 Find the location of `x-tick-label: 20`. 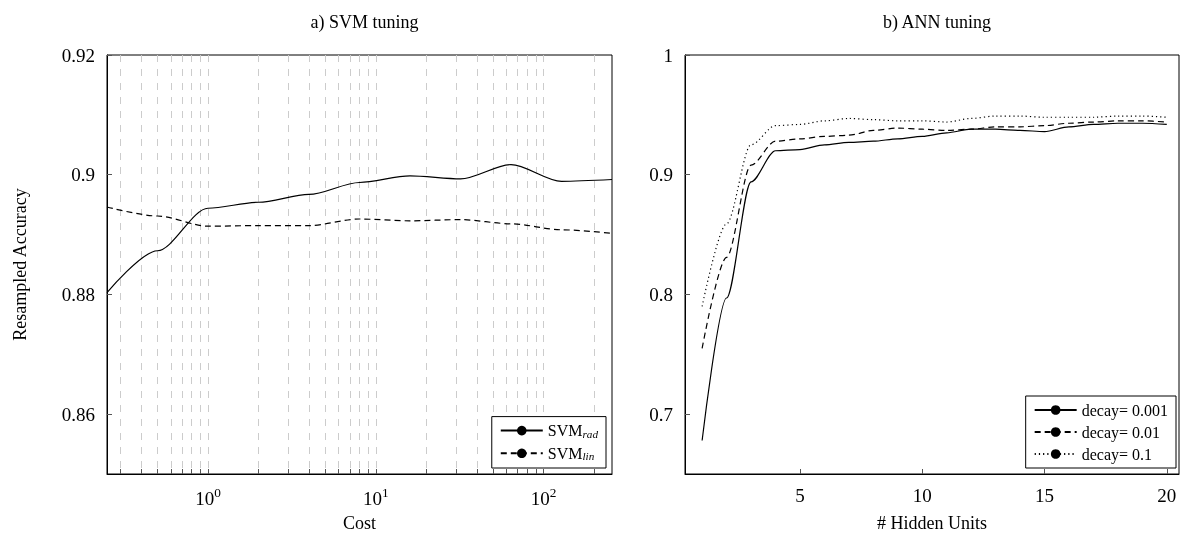

x-tick-label: 20 is located at coordinates (1167, 495).